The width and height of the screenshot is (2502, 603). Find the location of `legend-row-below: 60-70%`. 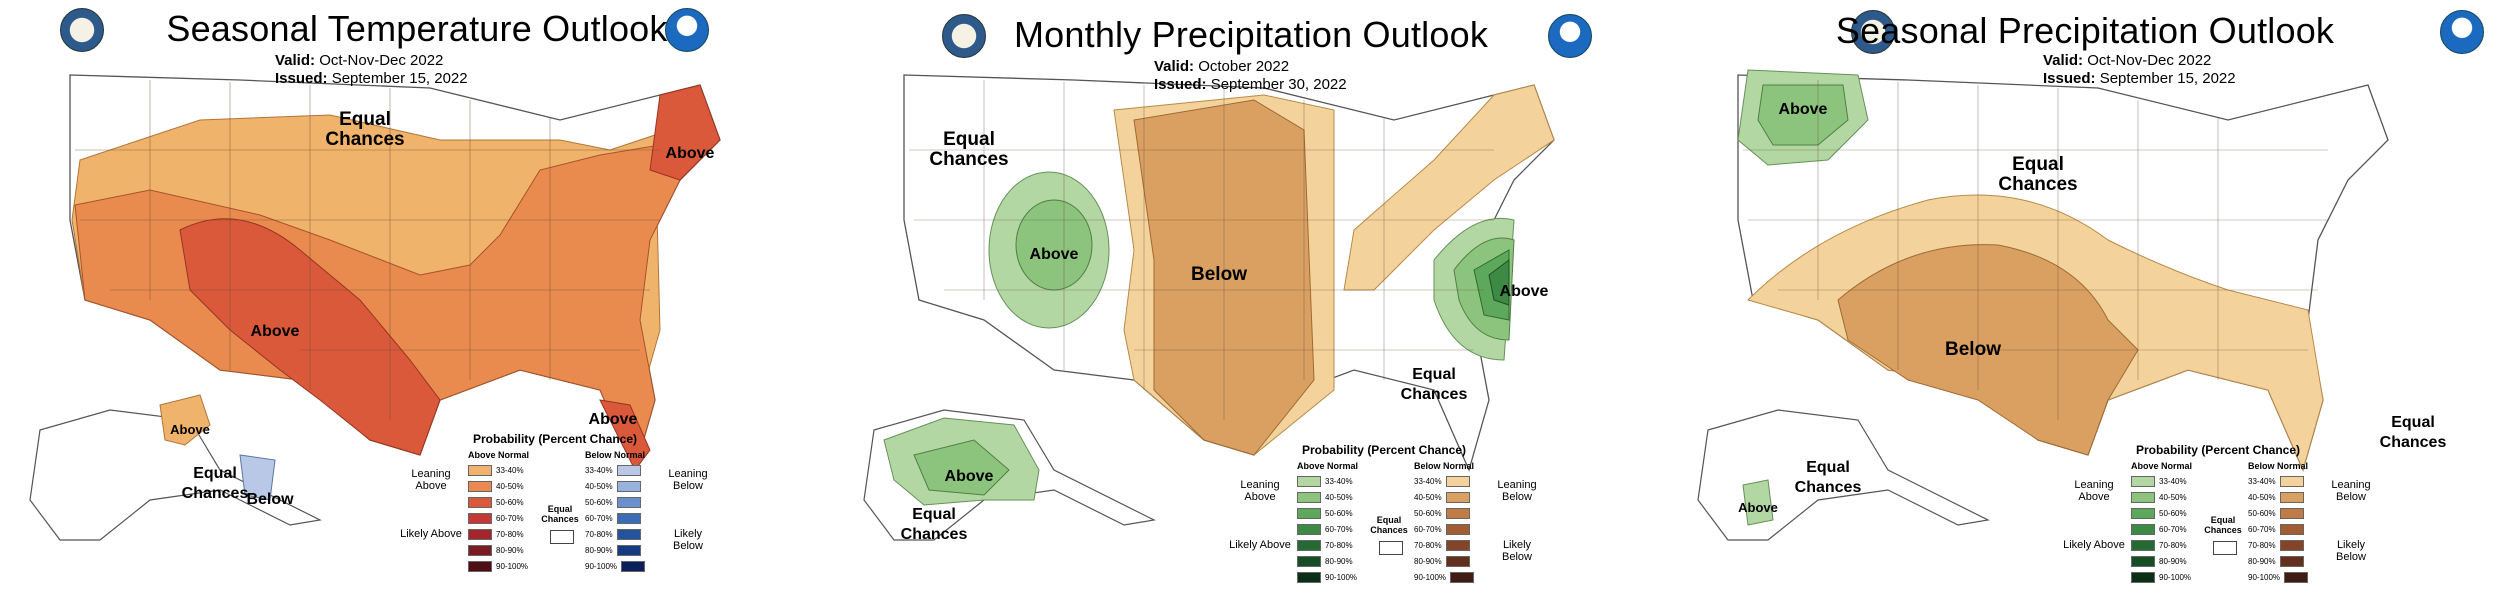

legend-row-below: 60-70% is located at coordinates (1442, 529).